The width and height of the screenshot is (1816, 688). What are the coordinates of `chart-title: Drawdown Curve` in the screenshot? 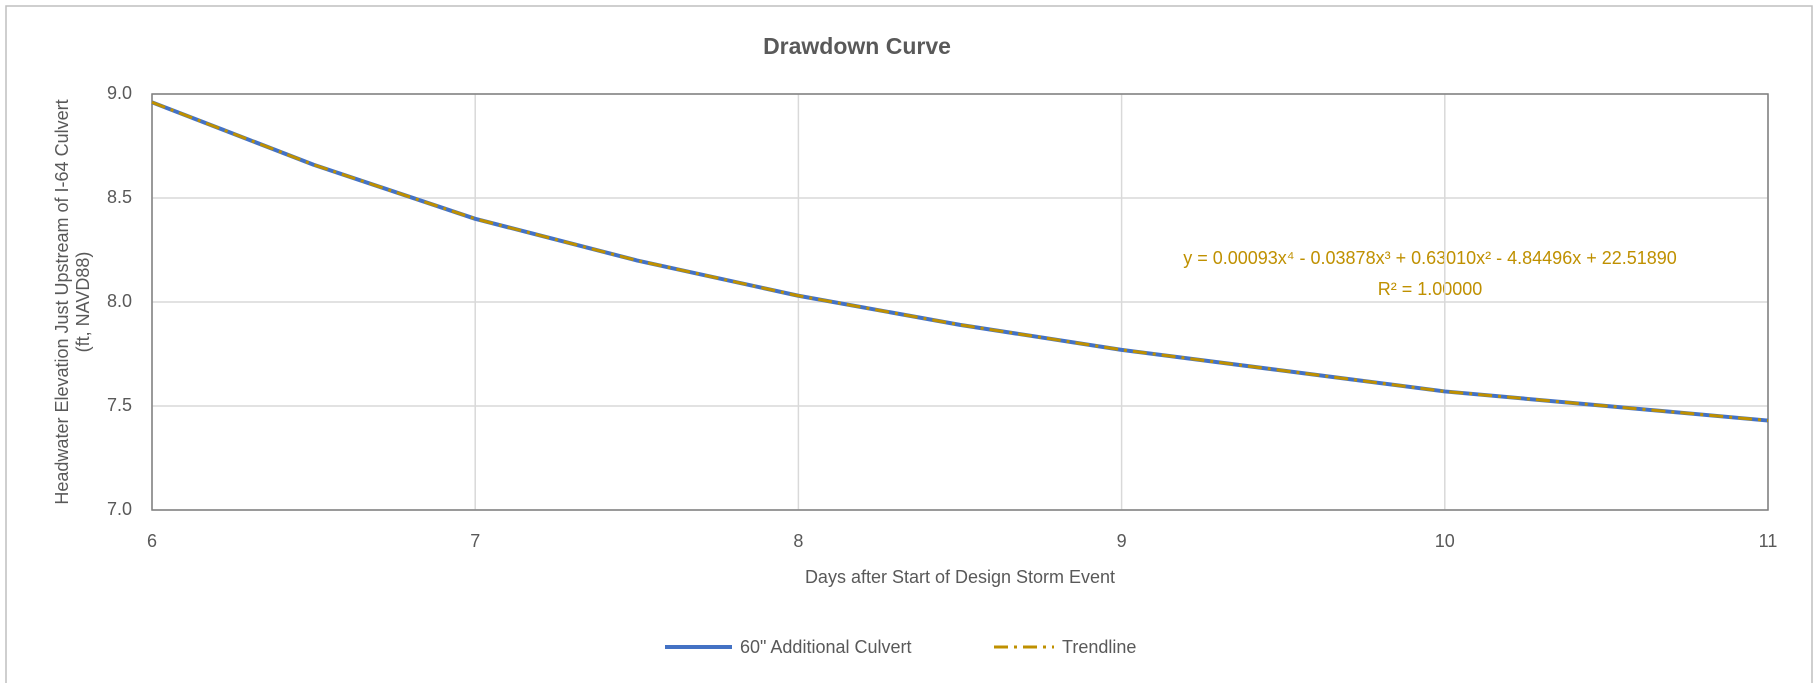 It's located at (857, 46).